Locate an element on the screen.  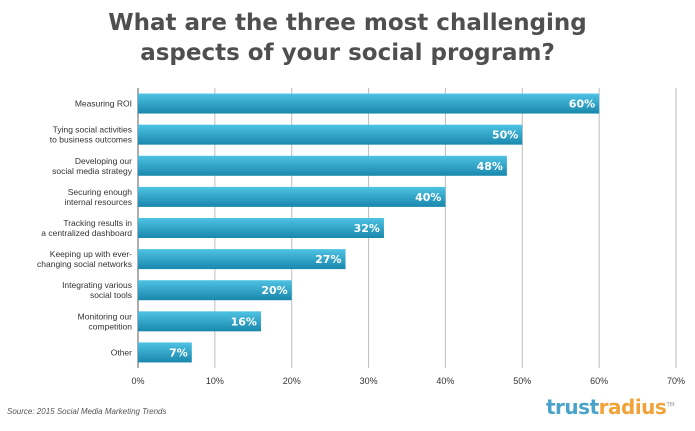
category-label: Securing enough is located at coordinates (100, 192).